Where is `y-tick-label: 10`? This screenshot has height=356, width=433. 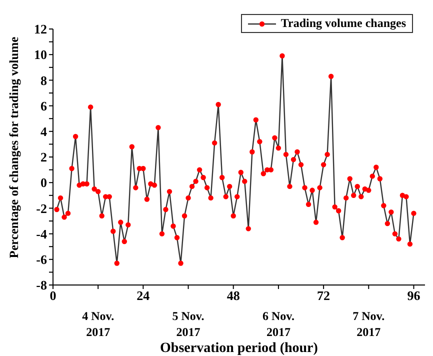
y-tick-label: 10 is located at coordinates (40, 54).